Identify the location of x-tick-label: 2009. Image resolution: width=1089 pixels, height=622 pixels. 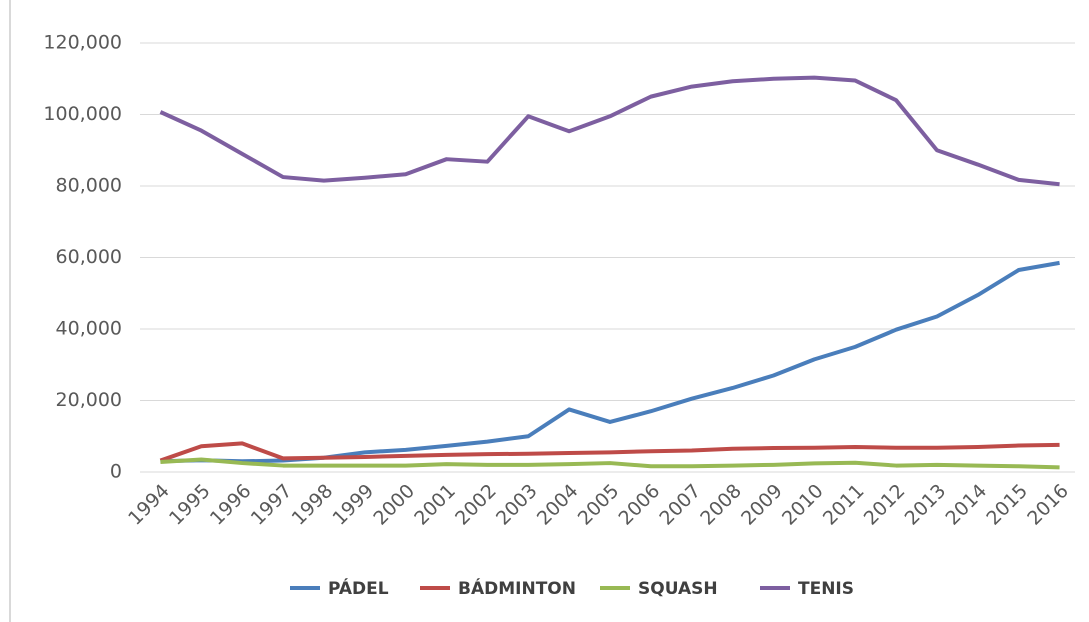
(762, 505).